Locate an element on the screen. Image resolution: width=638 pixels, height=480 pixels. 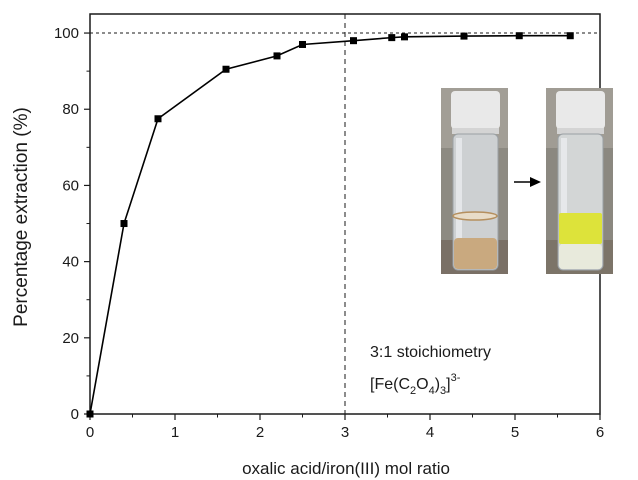
annotation-formula: [Fe(C2O4)3]3- is located at coordinates (415, 384).